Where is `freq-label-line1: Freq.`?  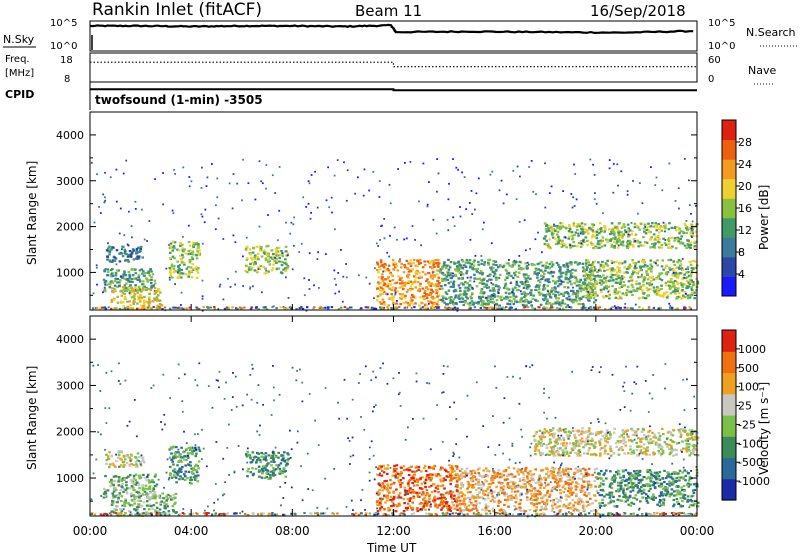
freq-label-line1: Freq. is located at coordinates (17, 59).